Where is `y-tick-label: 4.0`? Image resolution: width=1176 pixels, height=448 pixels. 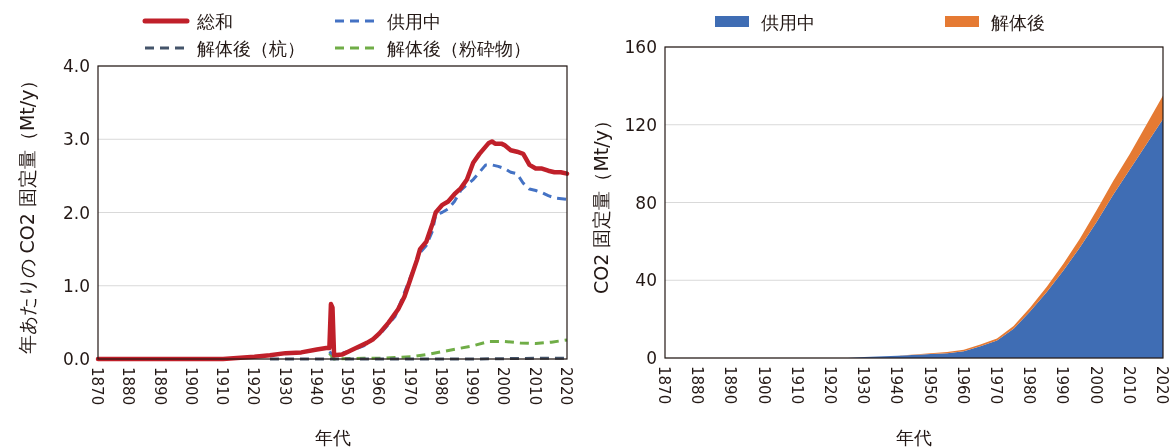 y-tick-label: 4.0 is located at coordinates (76, 66).